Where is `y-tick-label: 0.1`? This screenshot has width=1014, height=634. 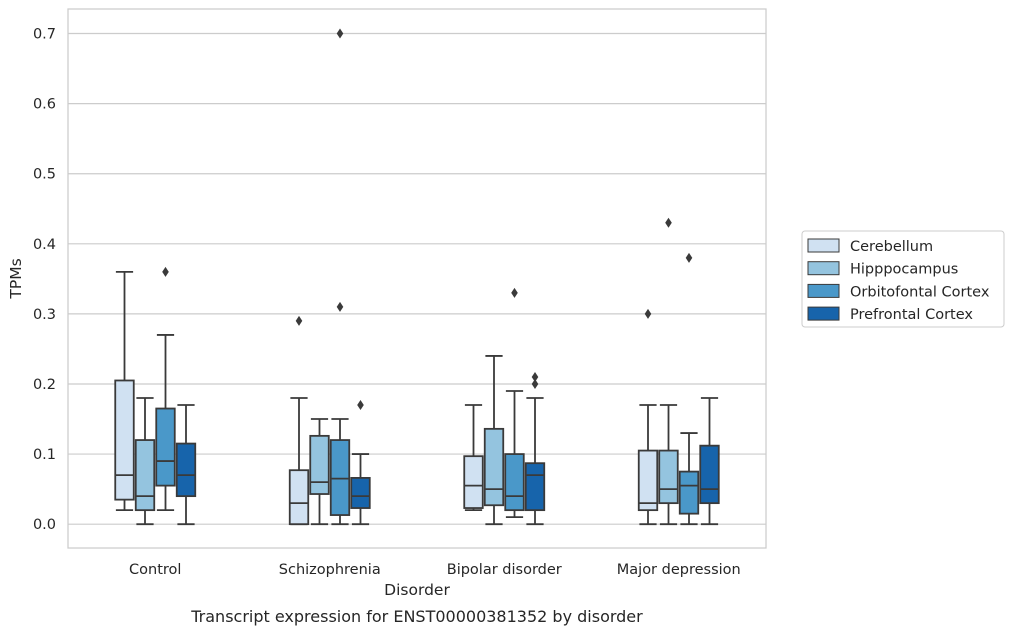
y-tick-label: 0.1 is located at coordinates (44, 455).